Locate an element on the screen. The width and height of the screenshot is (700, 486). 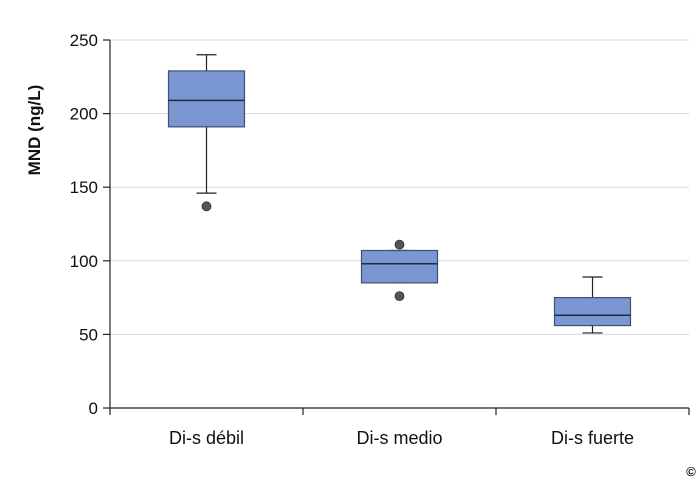
y-tick-label: 50 is located at coordinates (88, 334).